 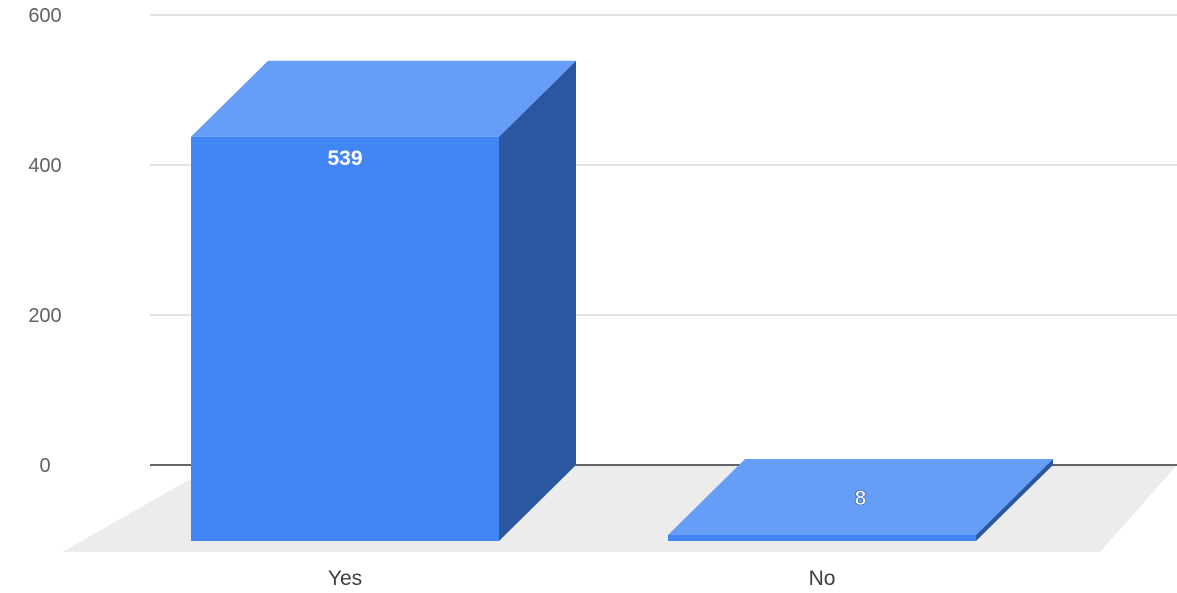 I want to click on y-tick-label: 400, so click(x=44, y=166).